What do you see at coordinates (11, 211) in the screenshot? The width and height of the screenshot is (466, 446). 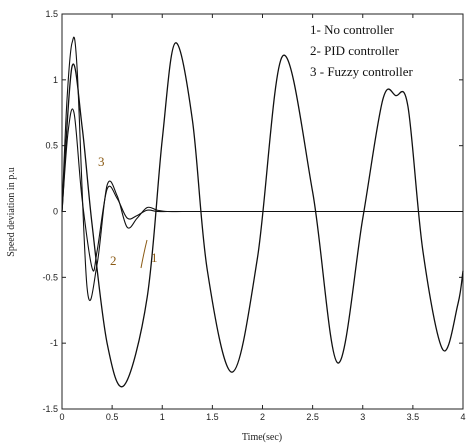 I see `y-axis-label: Speed deviation in p.u` at bounding box center [11, 211].